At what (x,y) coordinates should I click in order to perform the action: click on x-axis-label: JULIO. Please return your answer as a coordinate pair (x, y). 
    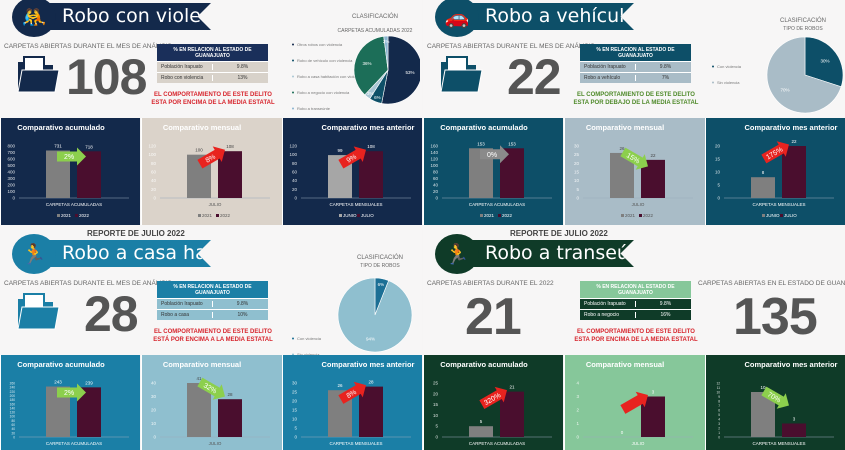
    Looking at the image, I should click on (215, 204).